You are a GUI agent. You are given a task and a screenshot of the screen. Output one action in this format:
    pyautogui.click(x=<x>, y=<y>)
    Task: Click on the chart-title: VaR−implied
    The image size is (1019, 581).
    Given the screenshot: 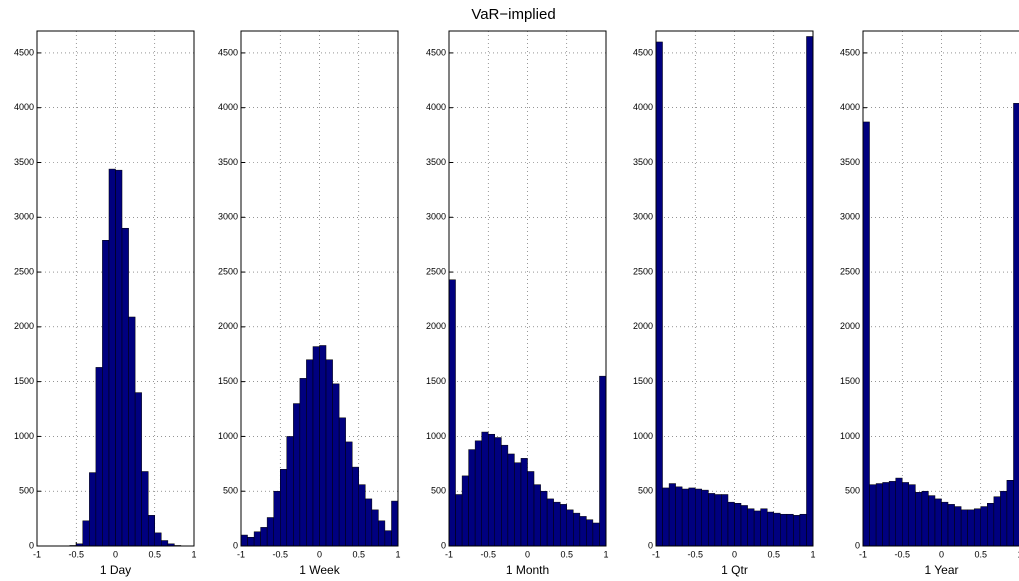 What is the action you would take?
    pyautogui.click(x=513, y=14)
    